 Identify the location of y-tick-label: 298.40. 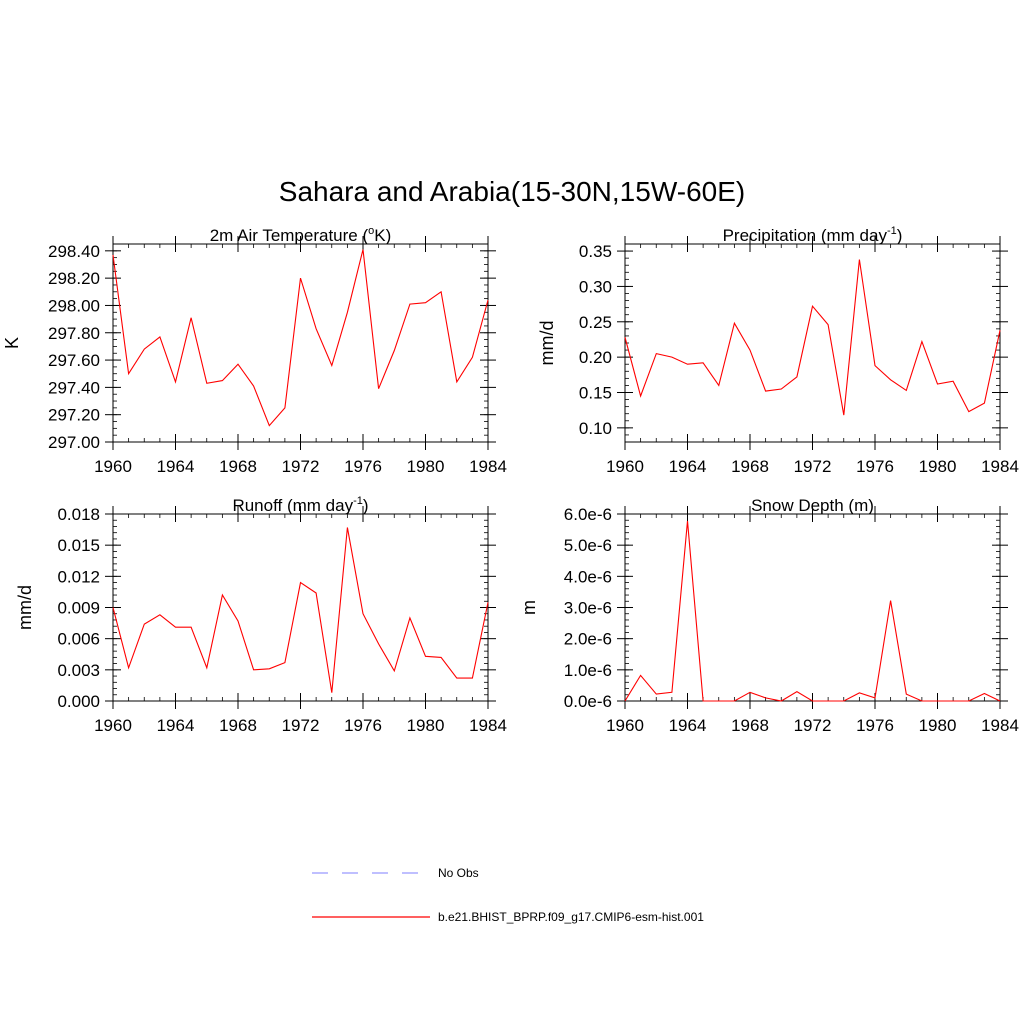
(74, 251).